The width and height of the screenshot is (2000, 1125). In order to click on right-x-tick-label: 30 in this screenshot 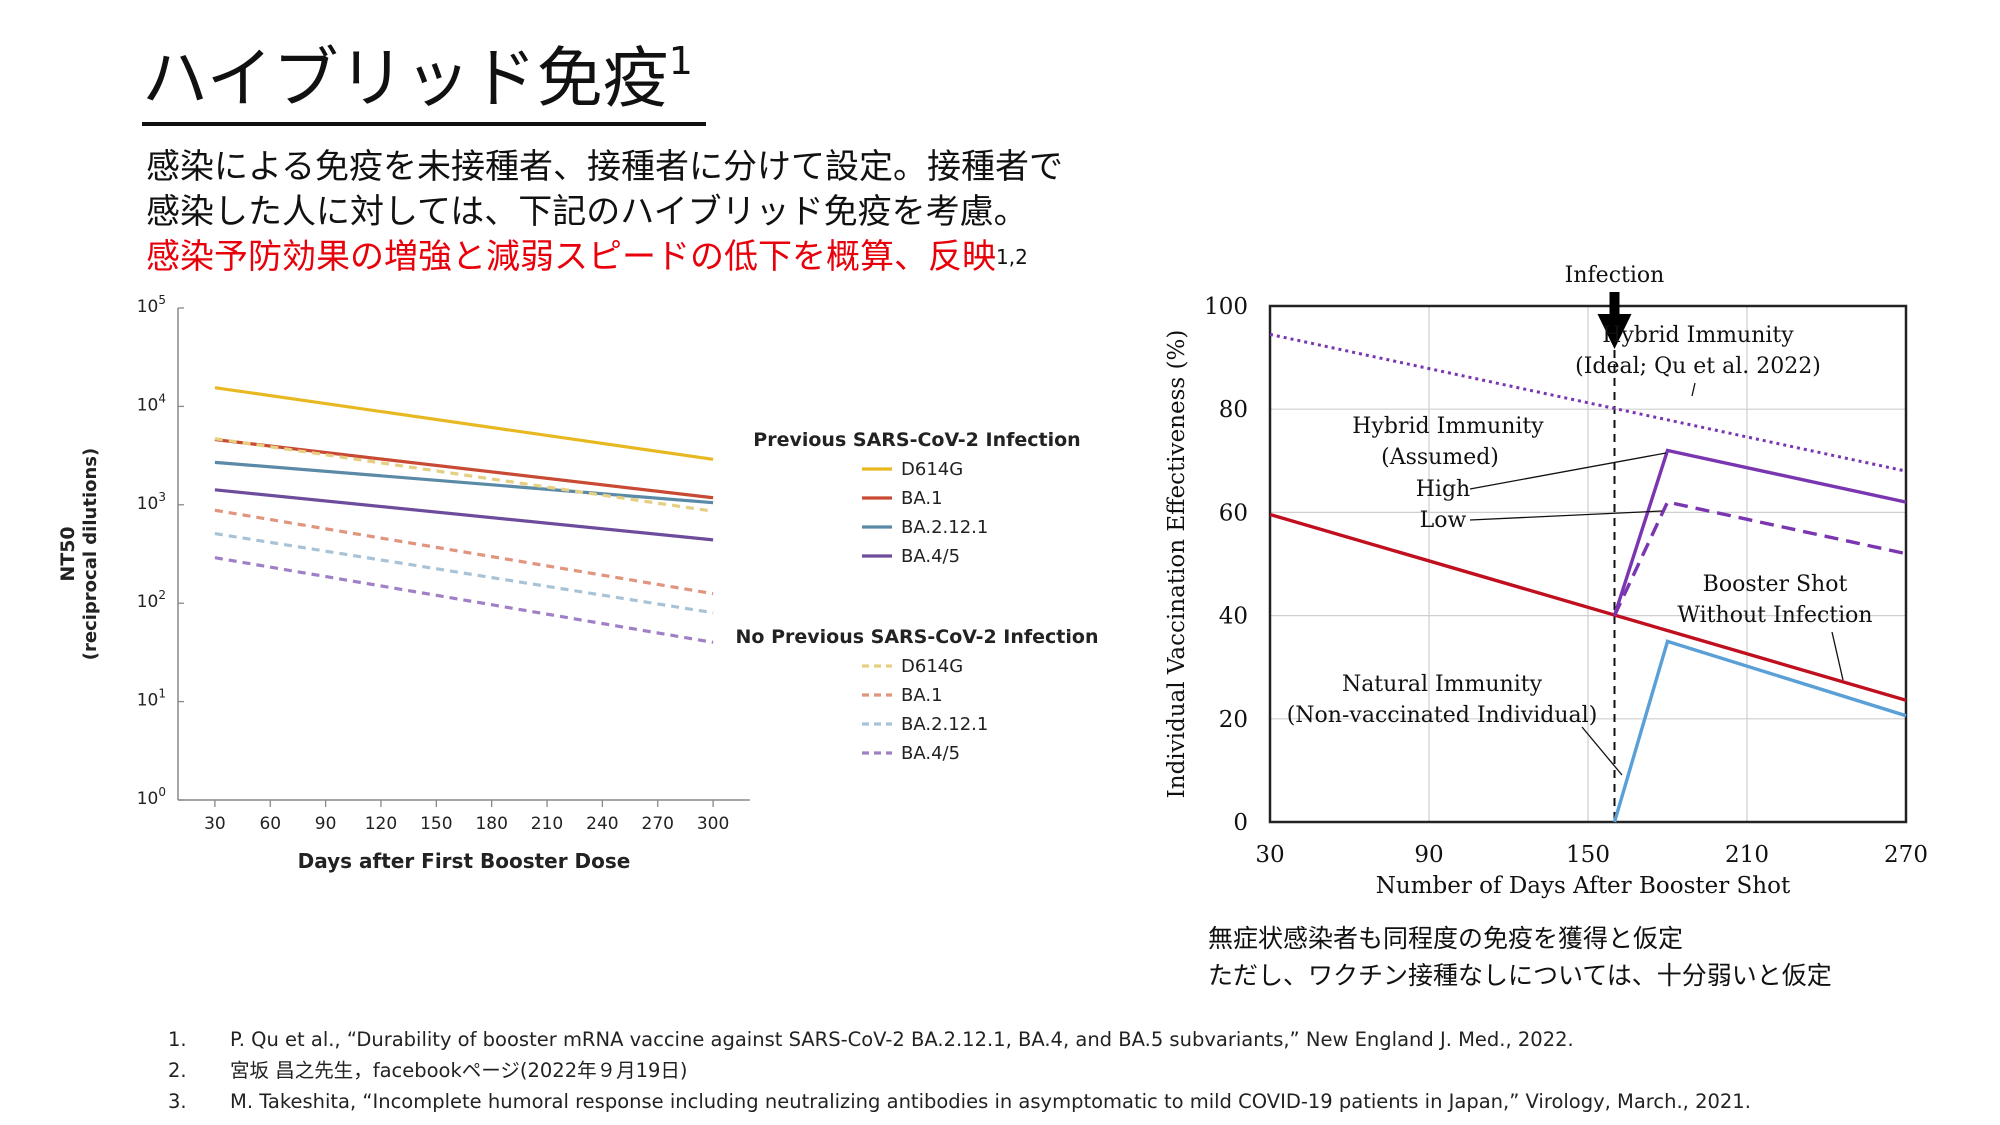, I will do `click(1269, 855)`.